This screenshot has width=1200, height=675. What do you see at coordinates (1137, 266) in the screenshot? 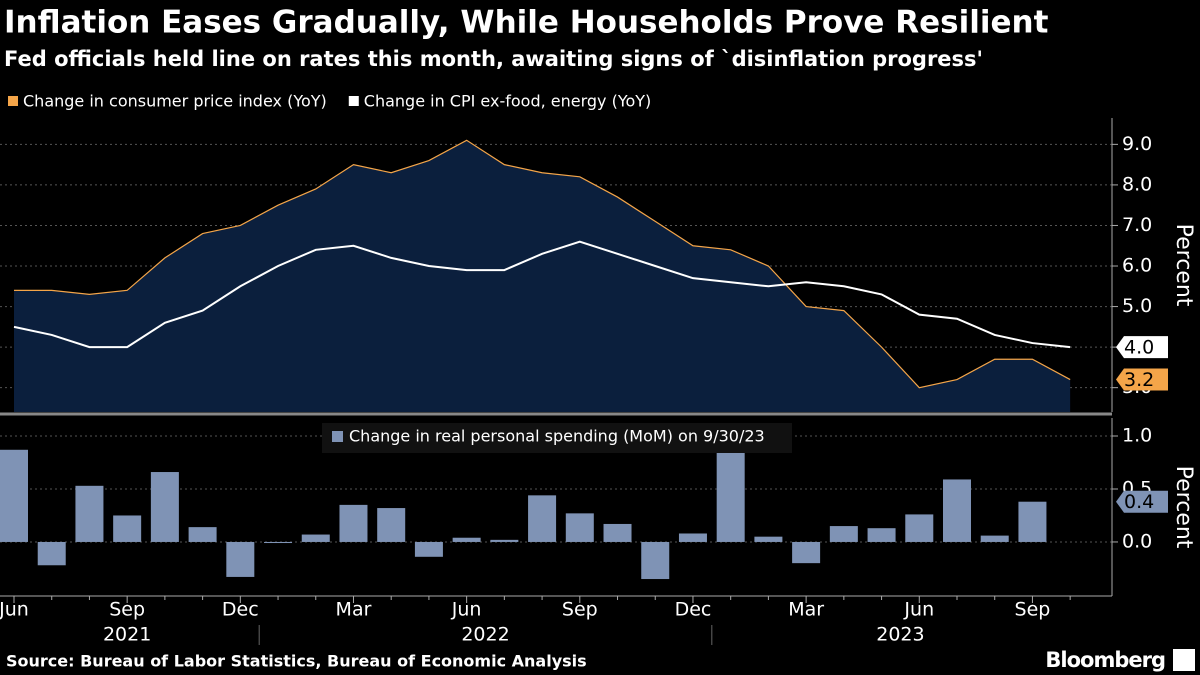
I see `y-tick-label: 6.0` at bounding box center [1137, 266].